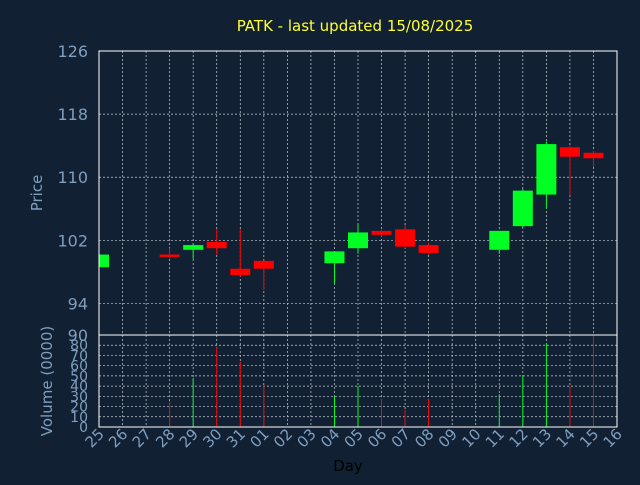  Describe the element at coordinates (165, 438) in the screenshot. I see `x-tick-label: 28` at that location.